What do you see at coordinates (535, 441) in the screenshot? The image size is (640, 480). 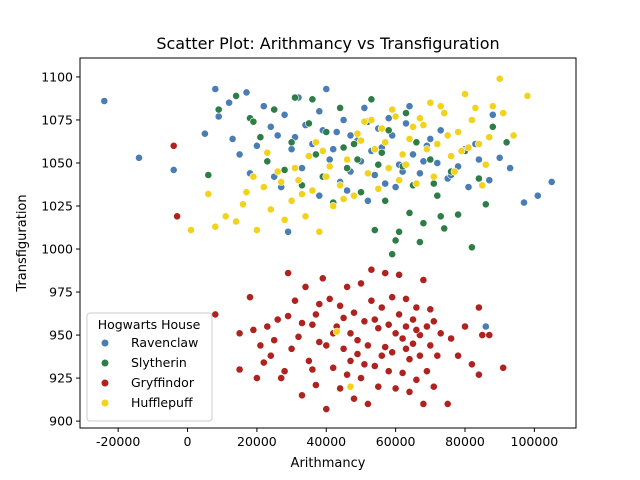 I see `x-tick-label: 100000` at bounding box center [535, 441].